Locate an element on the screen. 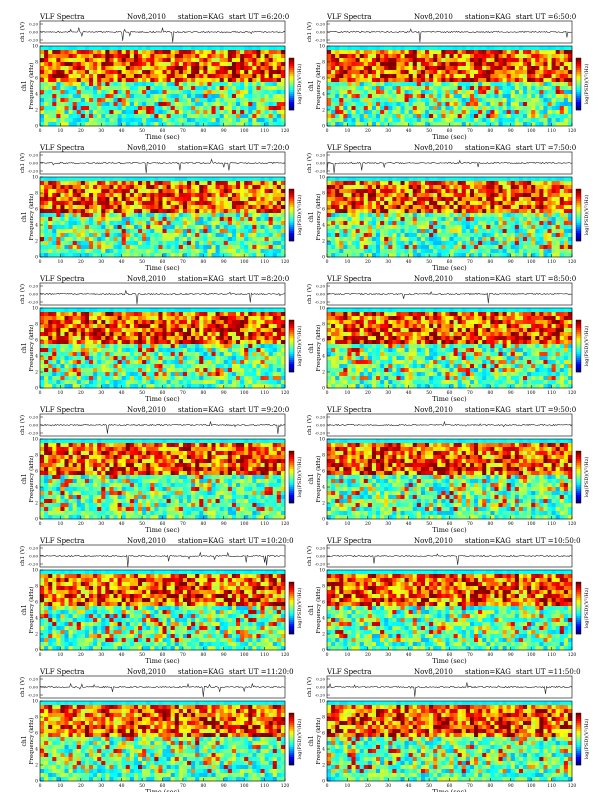 The width and height of the screenshot is (612, 796). xtick-label: 110 is located at coordinates (551, 131).